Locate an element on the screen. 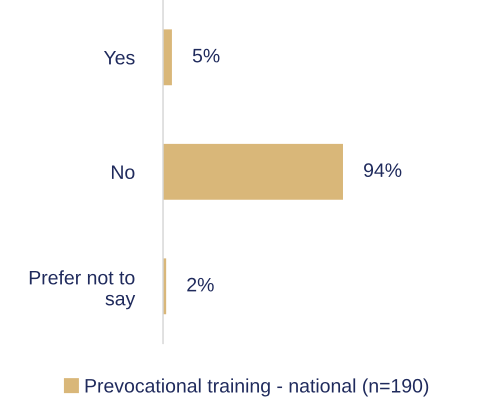 The height and width of the screenshot is (414, 494). data-label: 2% is located at coordinates (200, 285).